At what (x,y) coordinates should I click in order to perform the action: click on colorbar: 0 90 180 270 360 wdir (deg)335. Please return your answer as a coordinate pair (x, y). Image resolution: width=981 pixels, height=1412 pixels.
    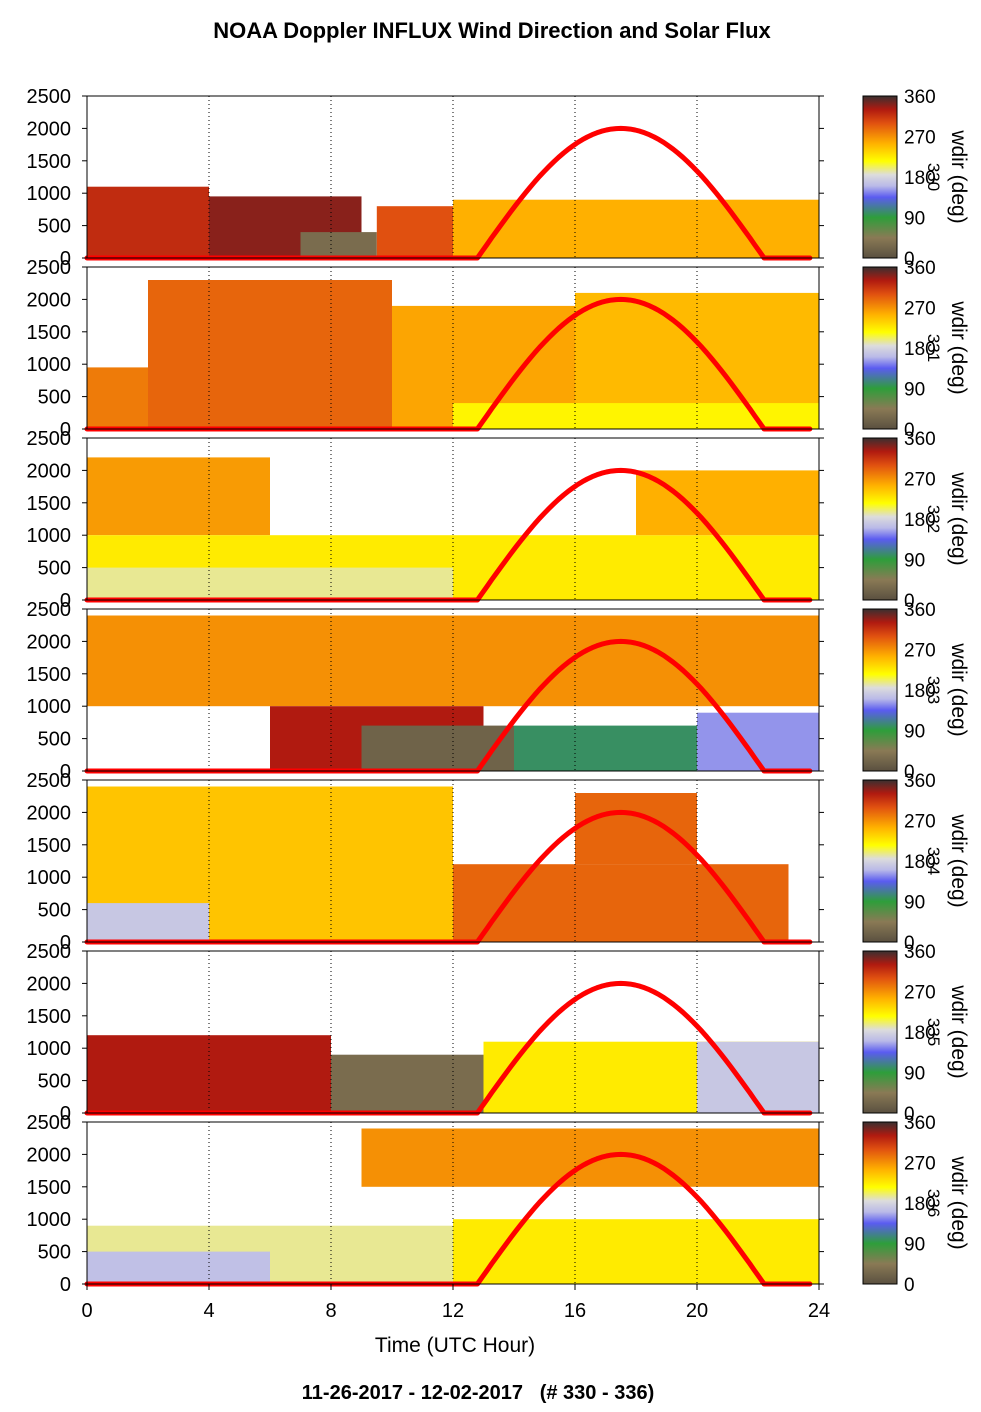
    Looking at the image, I should click on (916, 1033).